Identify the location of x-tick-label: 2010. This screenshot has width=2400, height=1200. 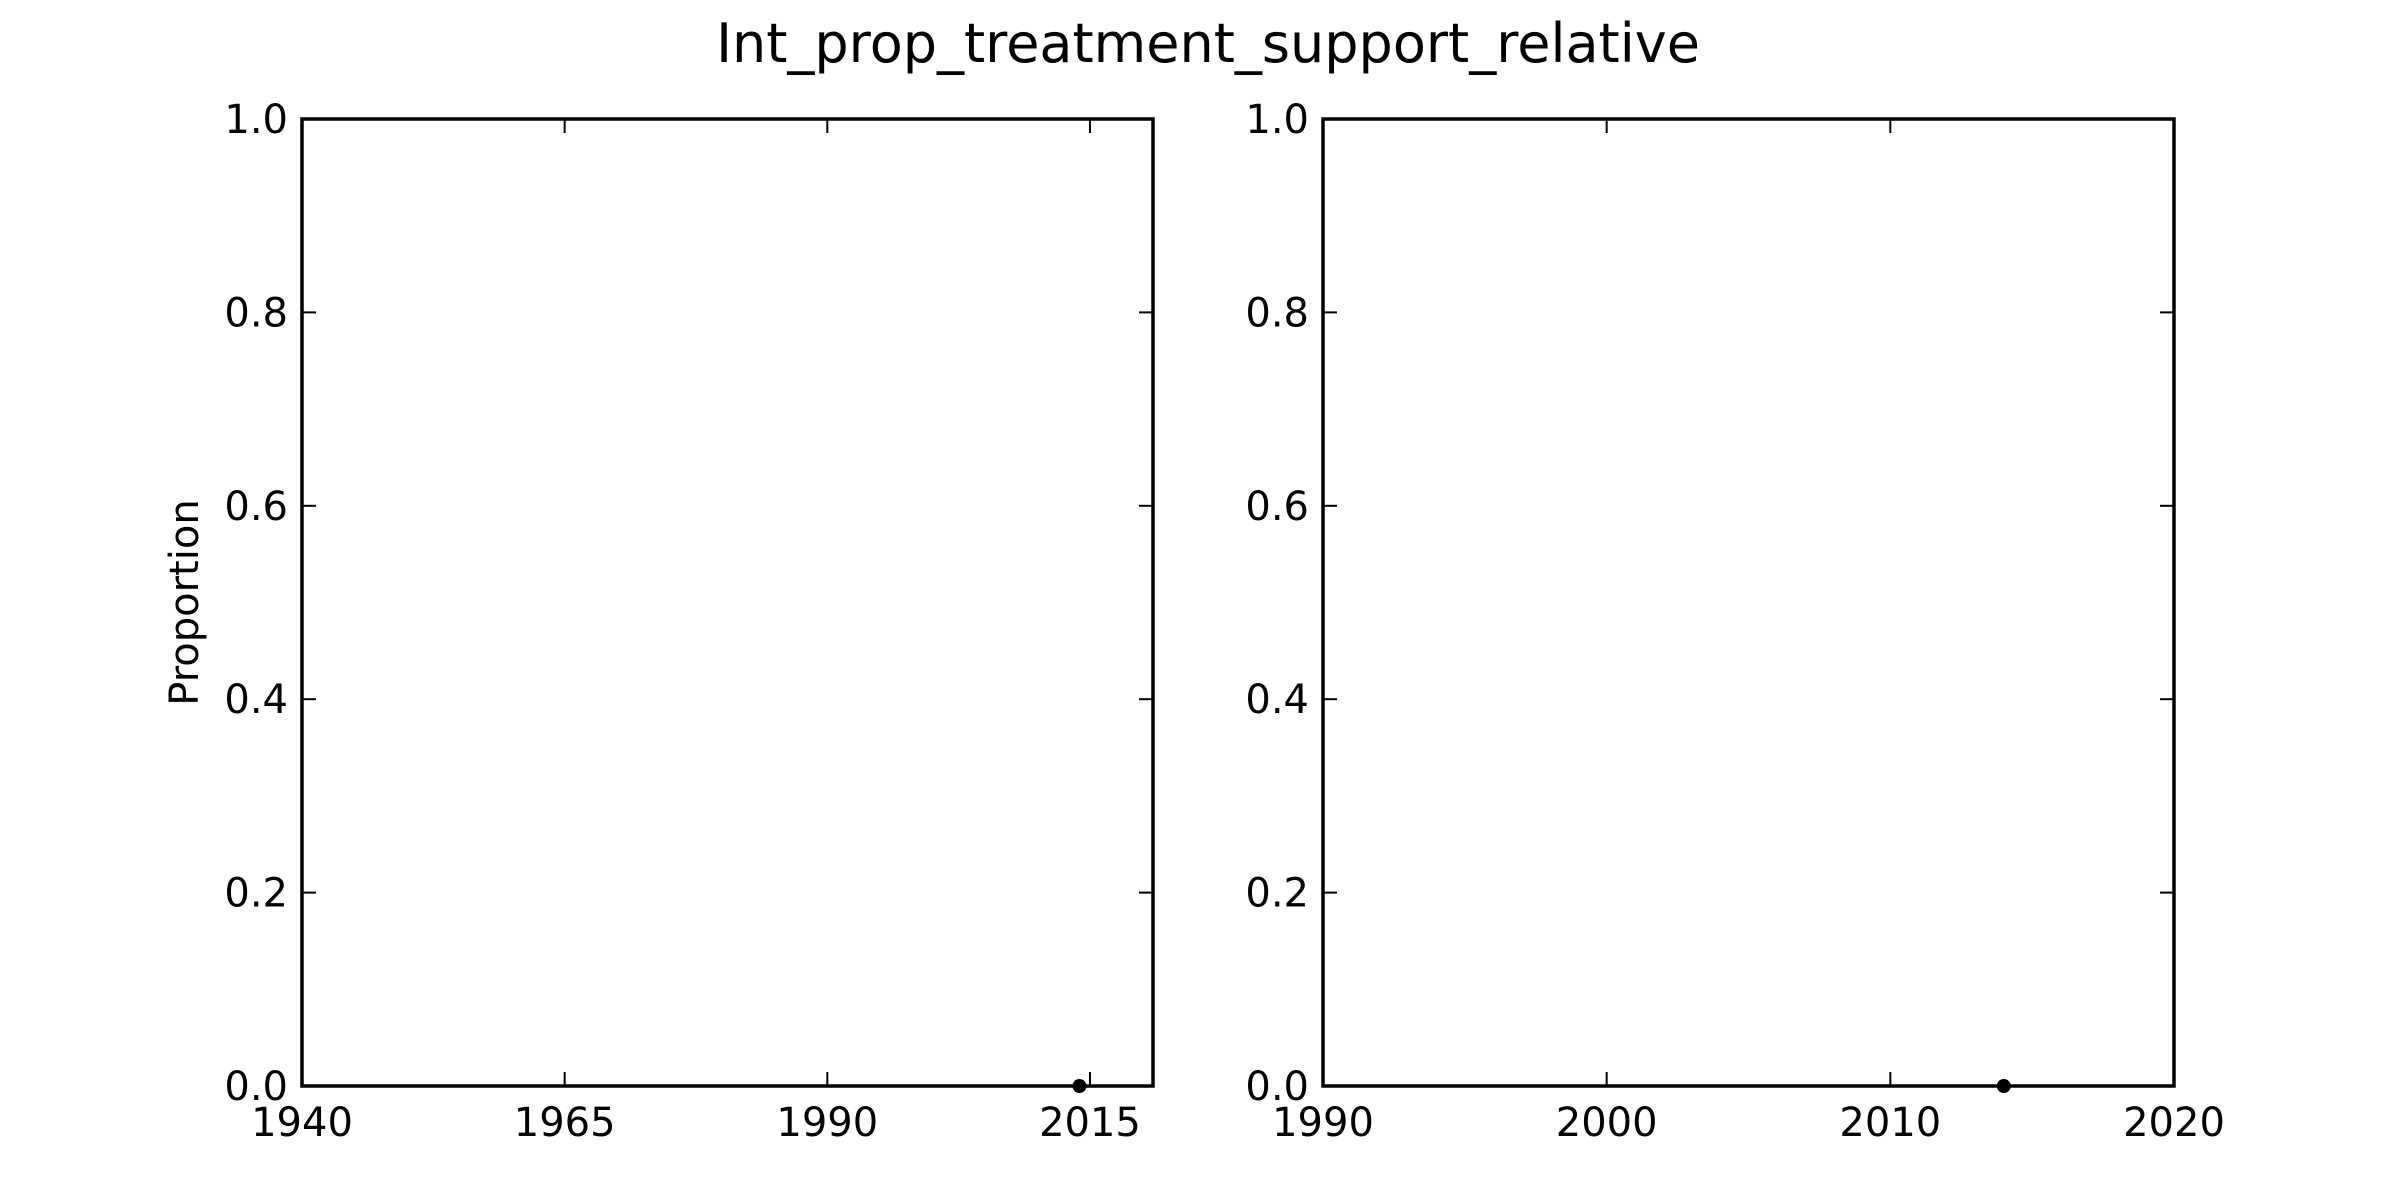
(1890, 1123).